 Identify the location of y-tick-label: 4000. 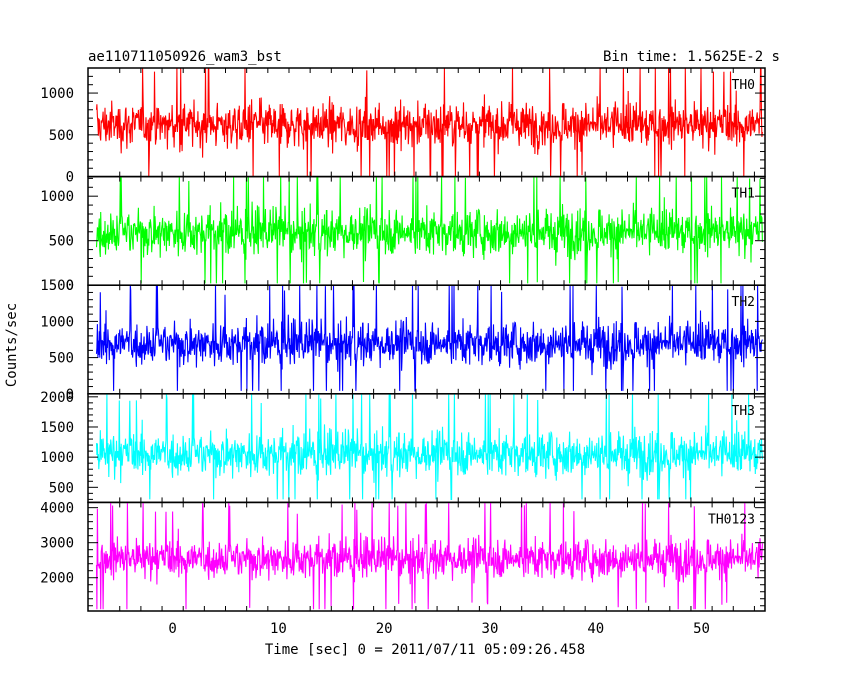
(57, 509).